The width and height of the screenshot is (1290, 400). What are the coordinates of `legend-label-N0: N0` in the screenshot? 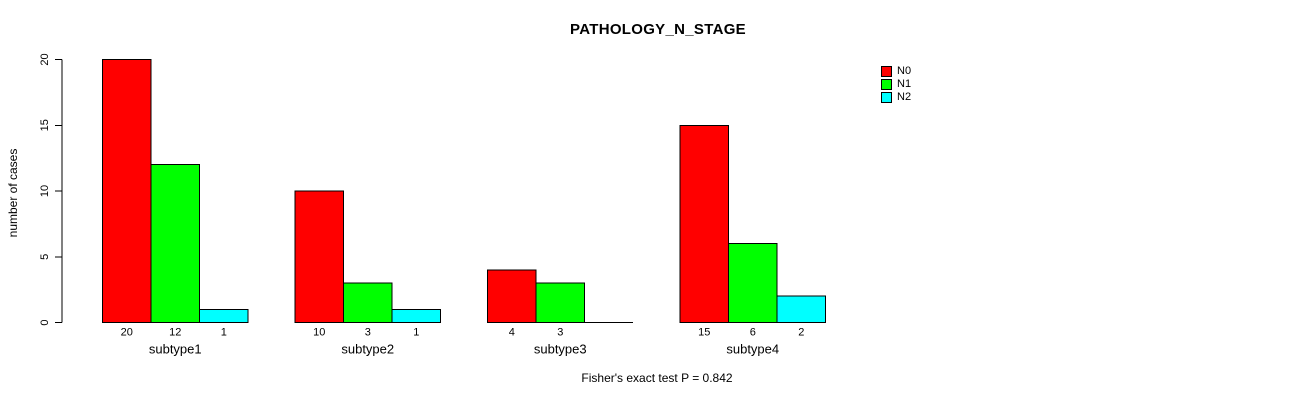 It's located at (904, 71).